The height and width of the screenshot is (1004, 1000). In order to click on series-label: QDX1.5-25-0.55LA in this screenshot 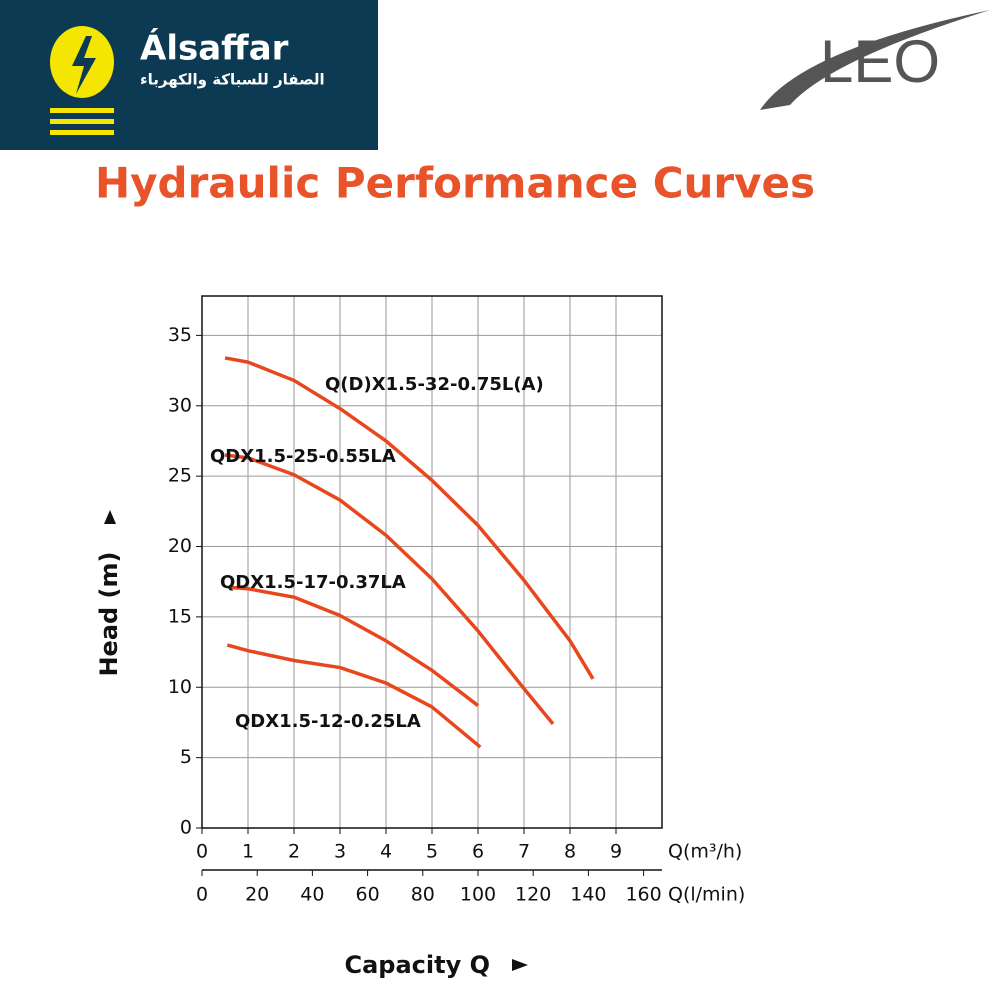, I will do `click(303, 456)`.